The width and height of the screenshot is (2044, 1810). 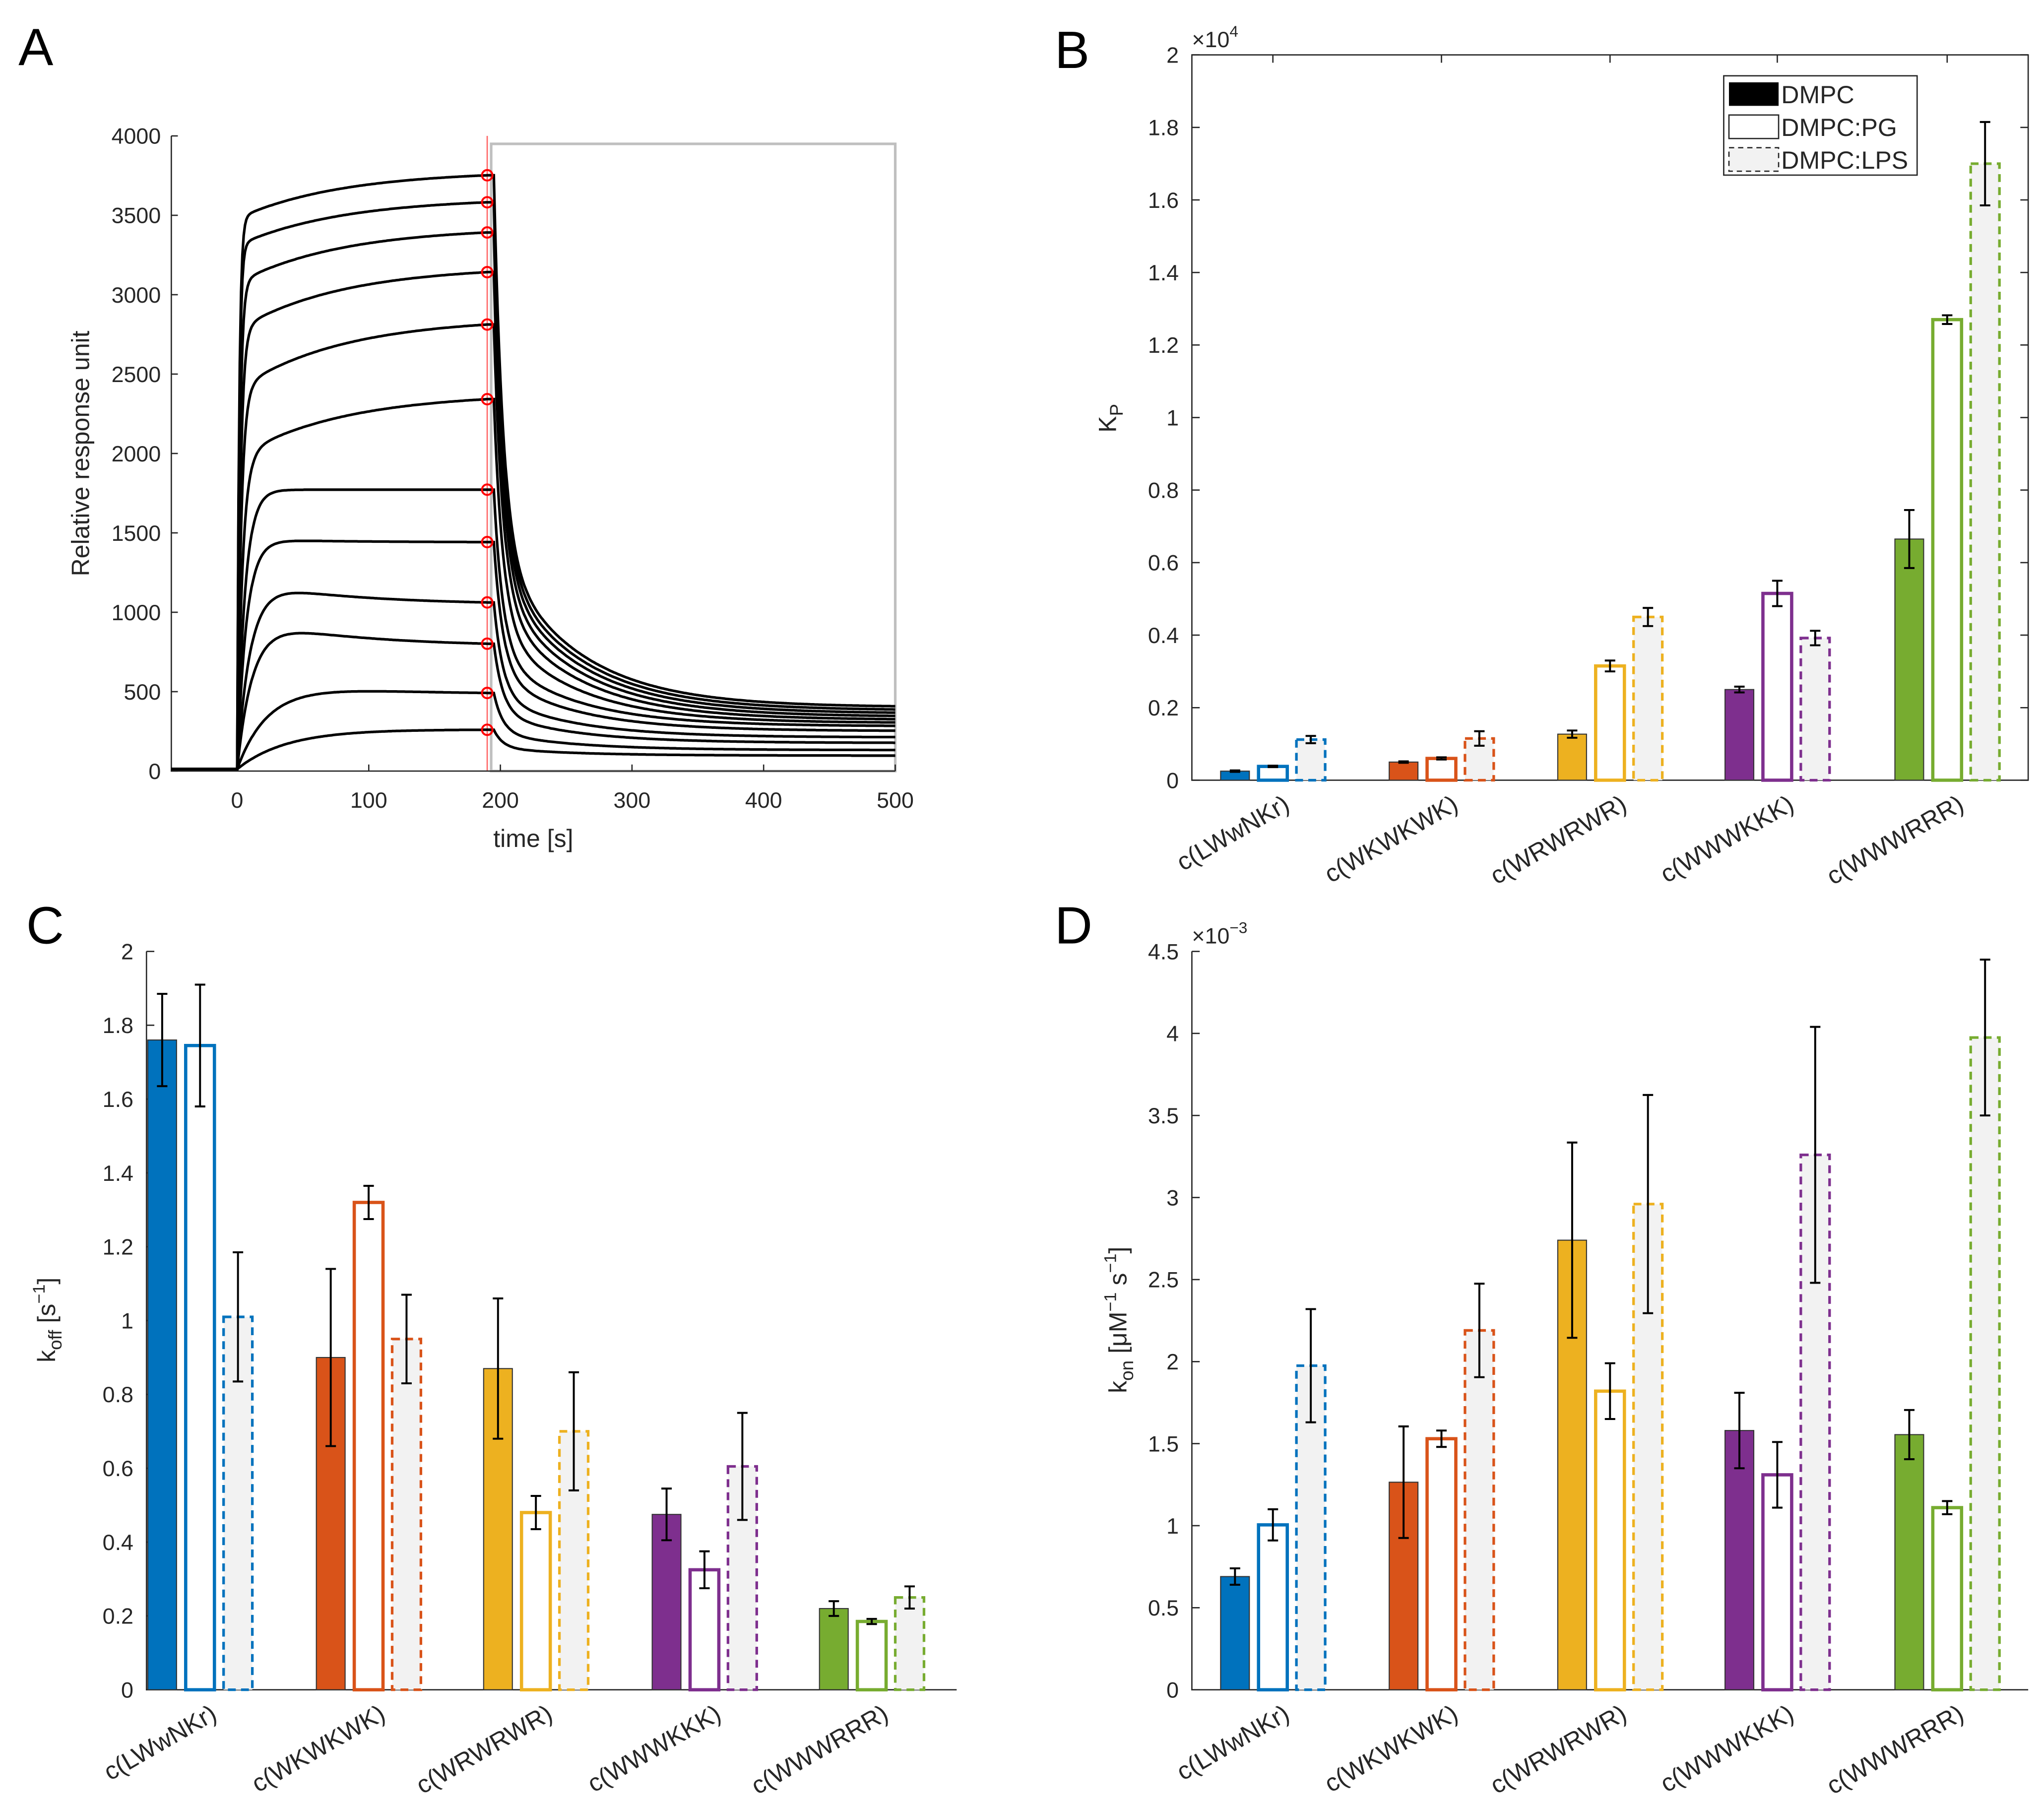 I want to click on y-label-sub: on, so click(x=1127, y=1370).